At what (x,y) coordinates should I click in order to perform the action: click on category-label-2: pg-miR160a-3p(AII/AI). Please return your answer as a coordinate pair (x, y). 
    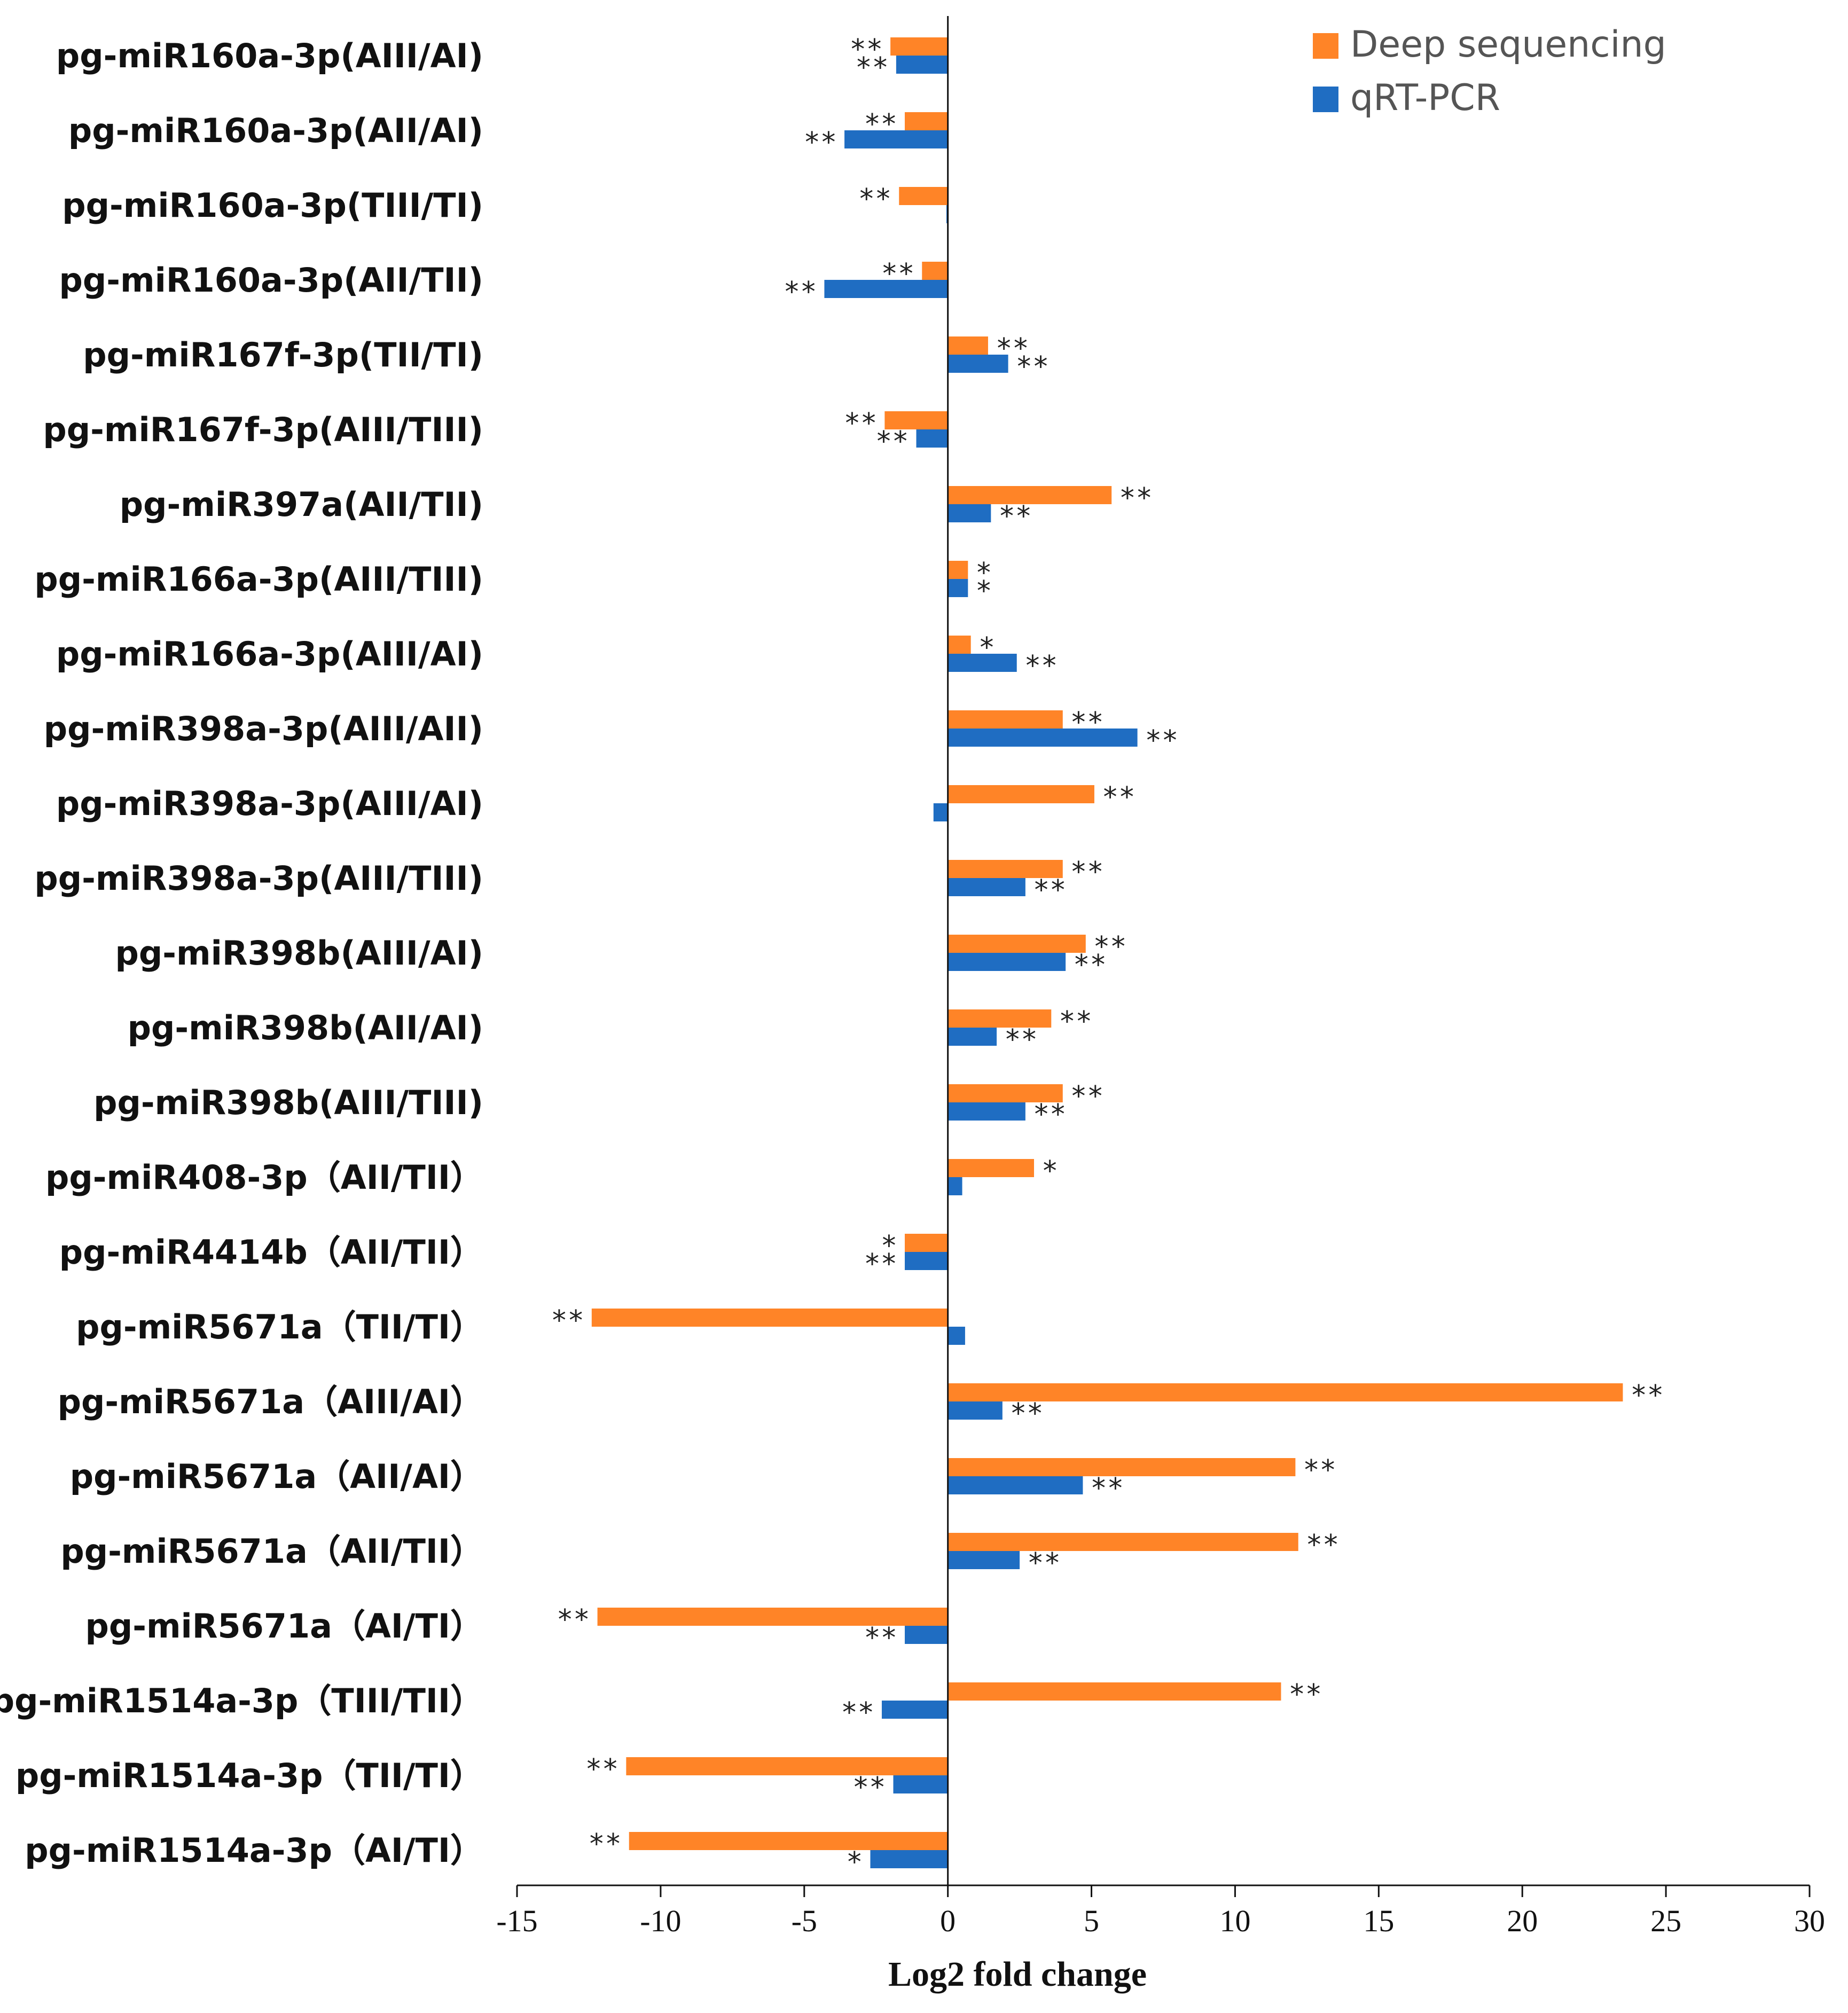
    Looking at the image, I should click on (275, 130).